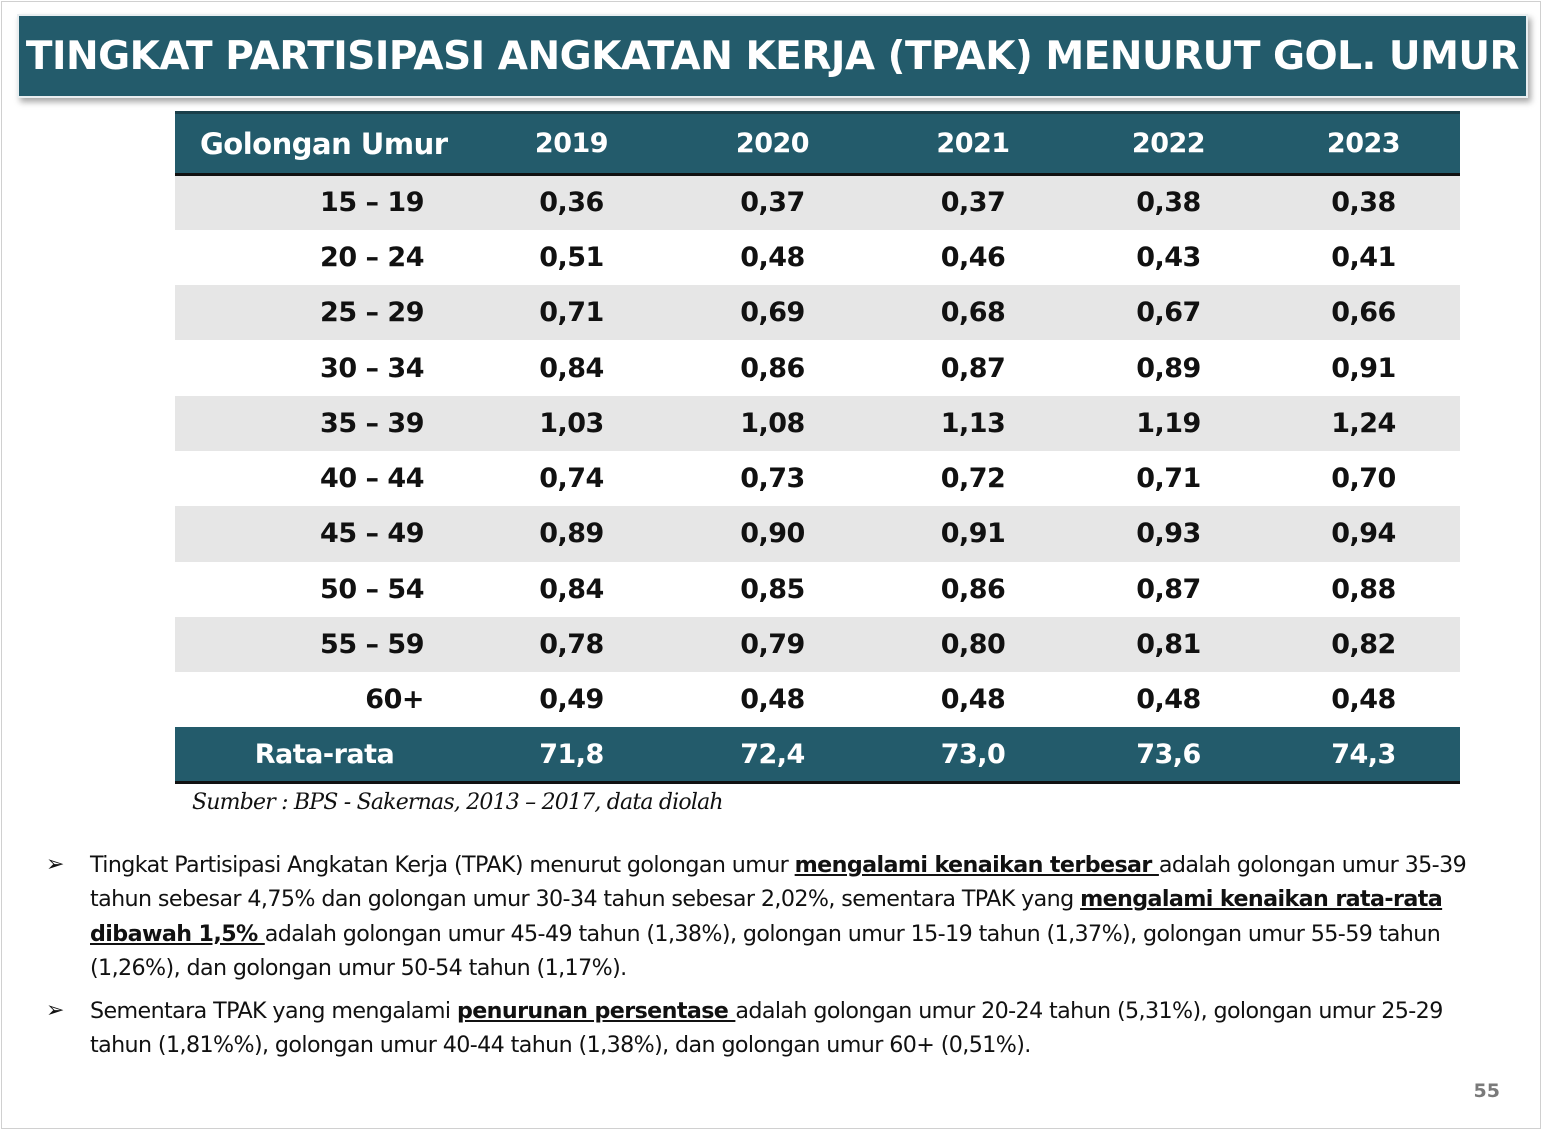  I want to click on value-cell: 0,46, so click(973, 257).